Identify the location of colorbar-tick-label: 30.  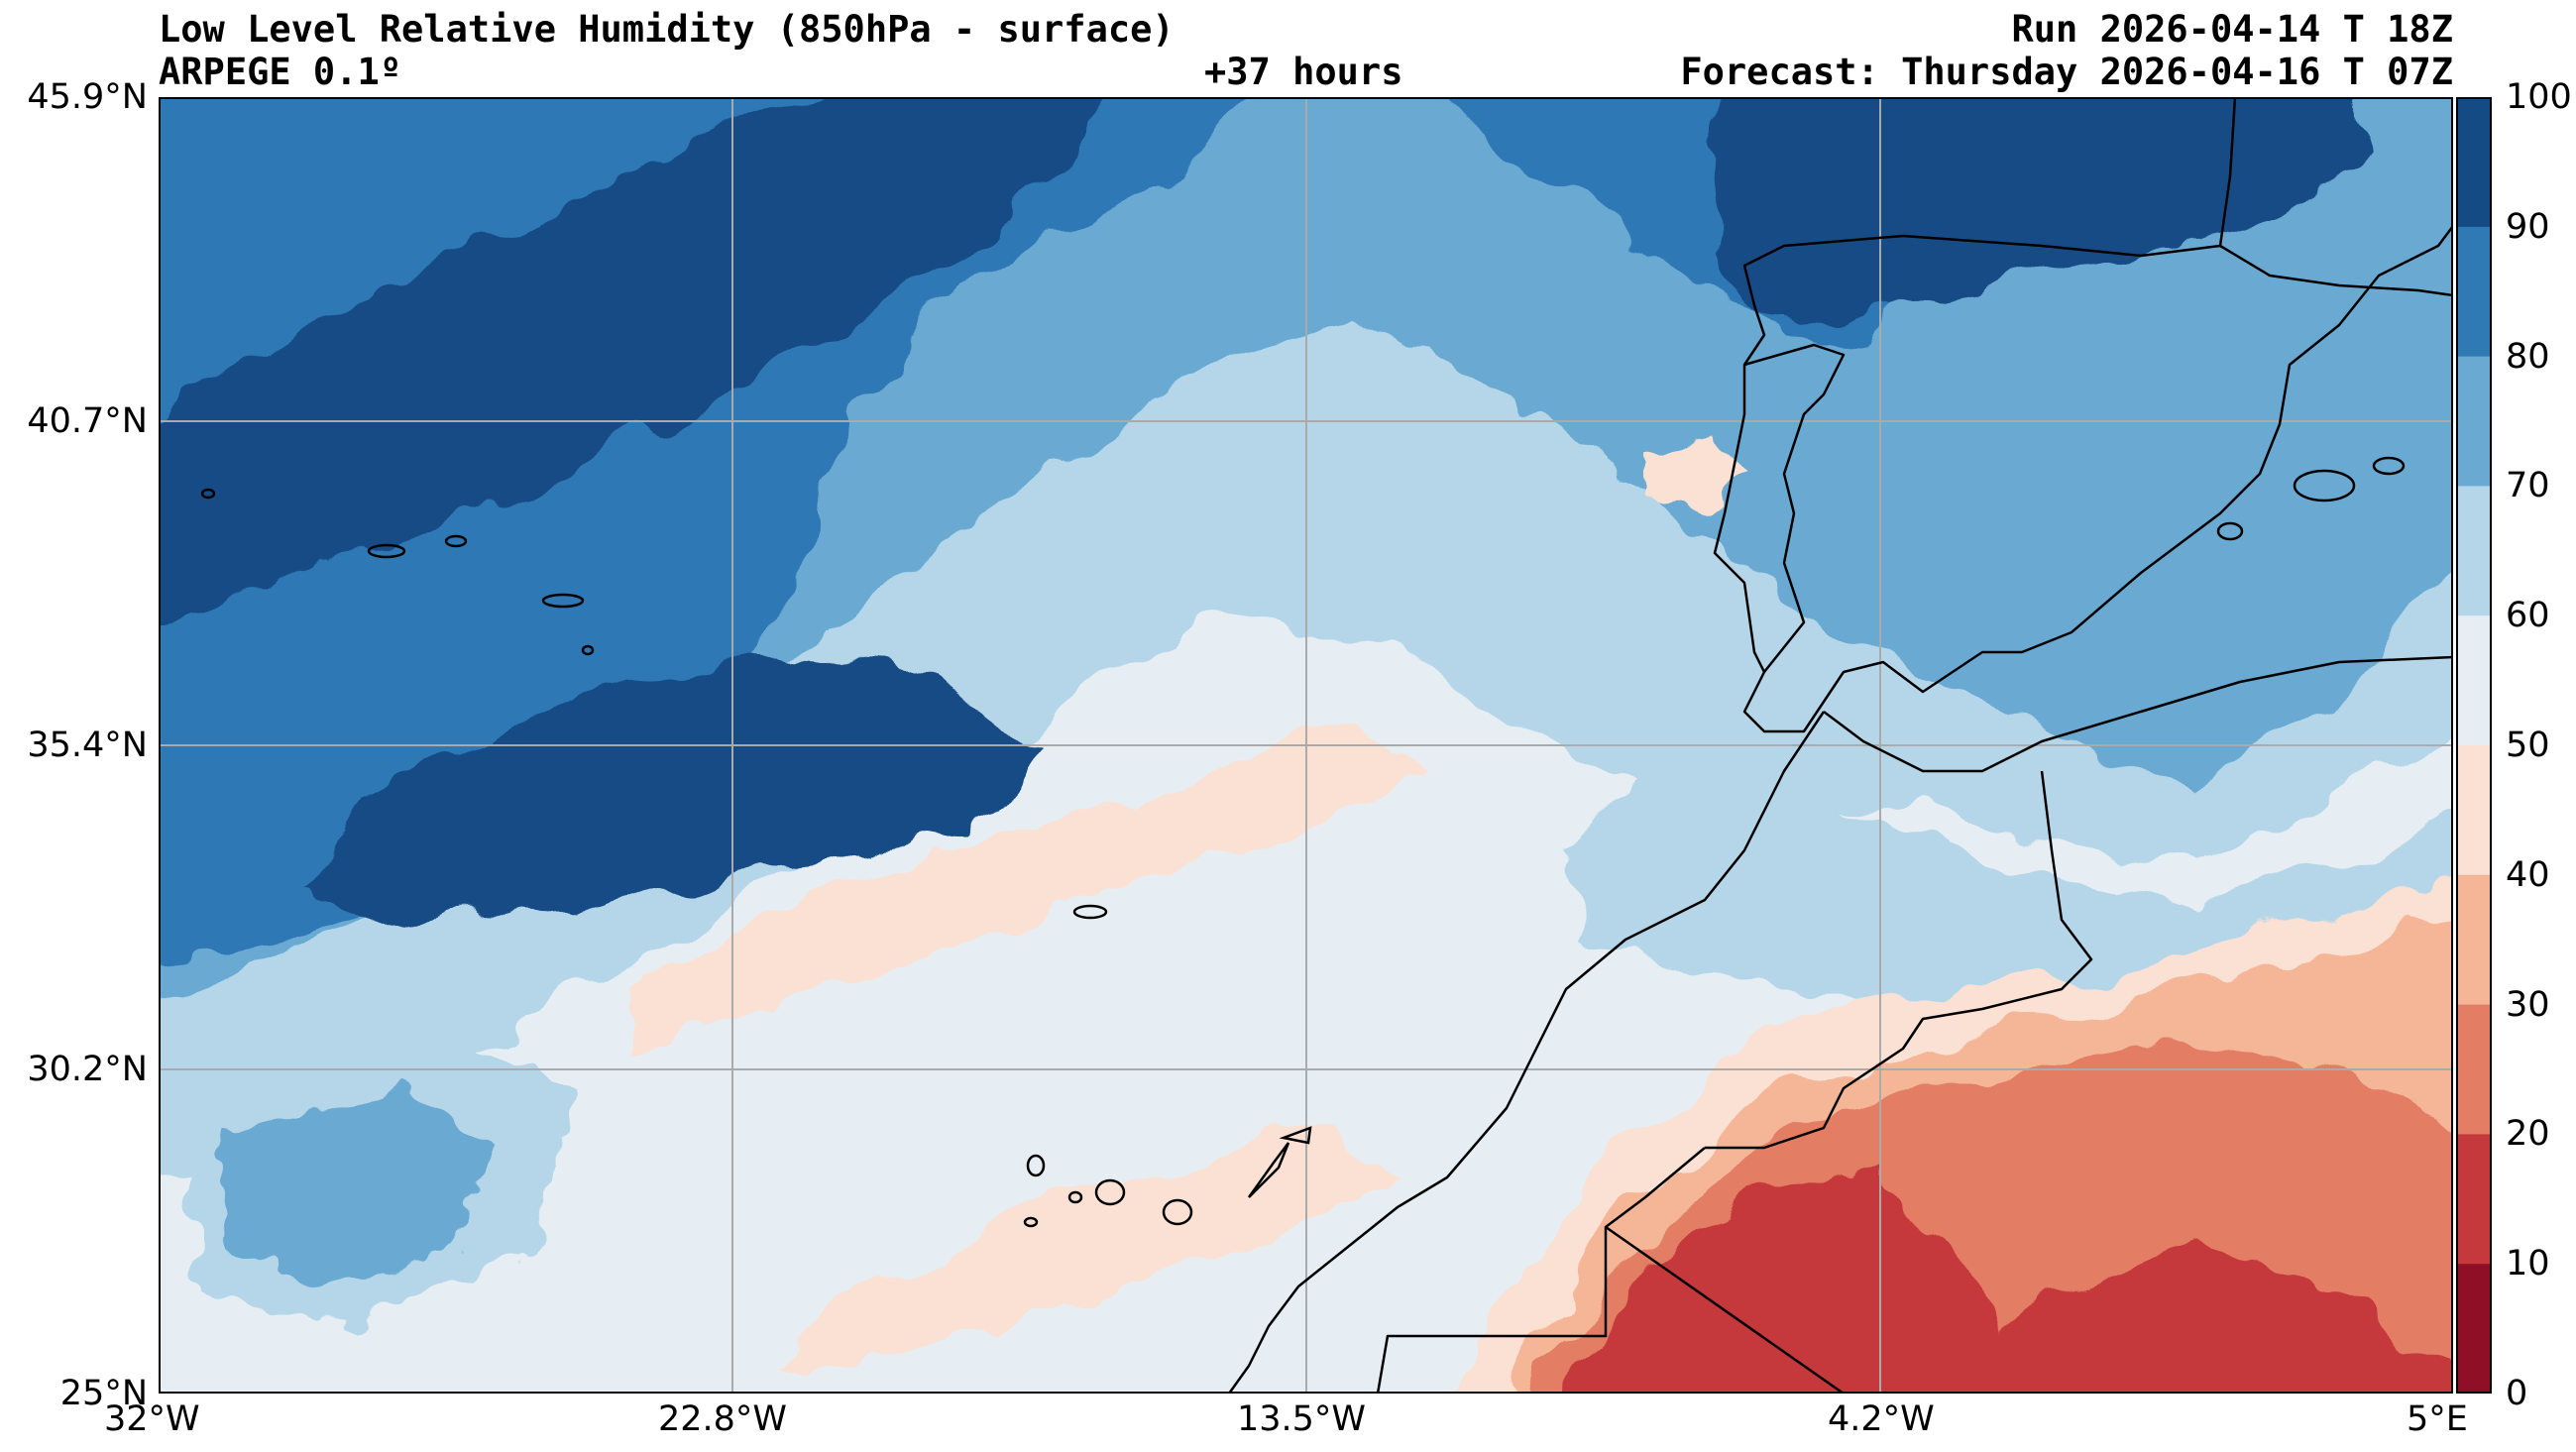
(2528, 1004).